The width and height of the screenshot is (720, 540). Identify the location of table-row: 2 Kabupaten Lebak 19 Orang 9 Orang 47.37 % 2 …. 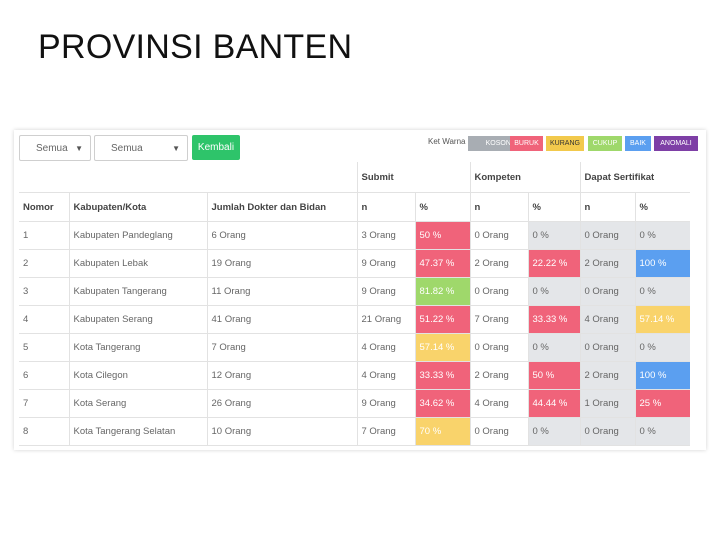
(354, 263).